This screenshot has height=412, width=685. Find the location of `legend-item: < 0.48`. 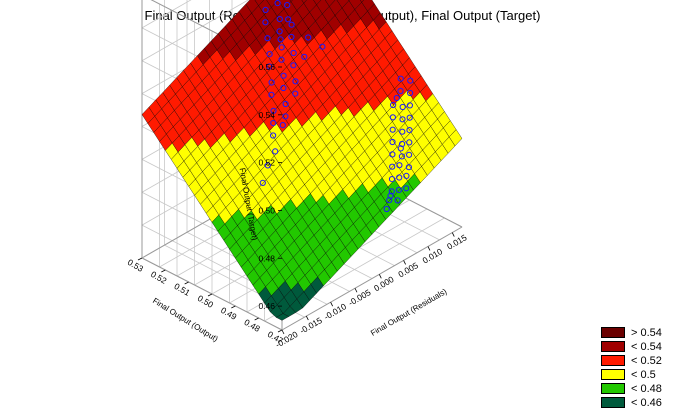

legend-item: < 0.48 is located at coordinates (643, 388).